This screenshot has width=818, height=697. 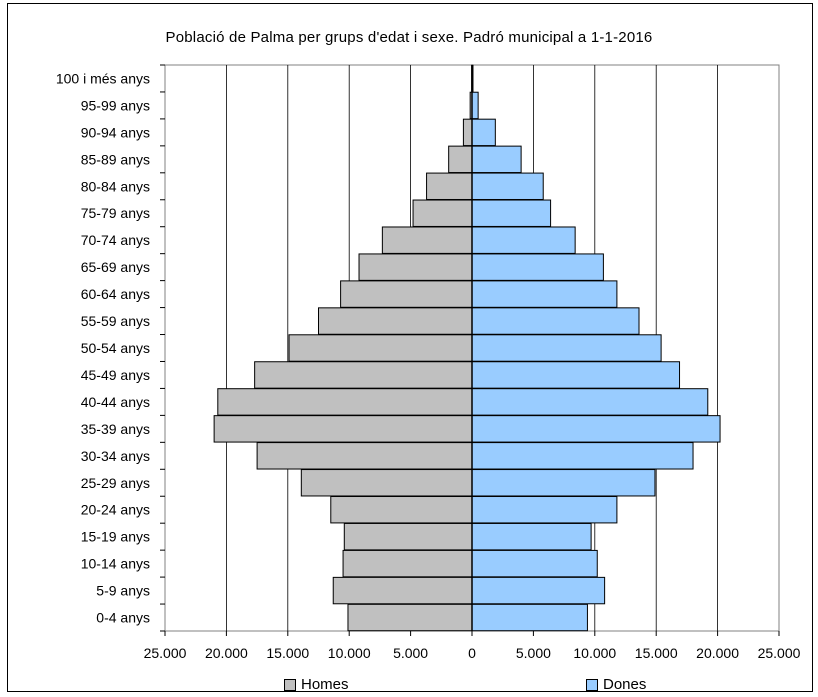 I want to click on y-category-label: 15-19 anys, so click(x=115, y=537).